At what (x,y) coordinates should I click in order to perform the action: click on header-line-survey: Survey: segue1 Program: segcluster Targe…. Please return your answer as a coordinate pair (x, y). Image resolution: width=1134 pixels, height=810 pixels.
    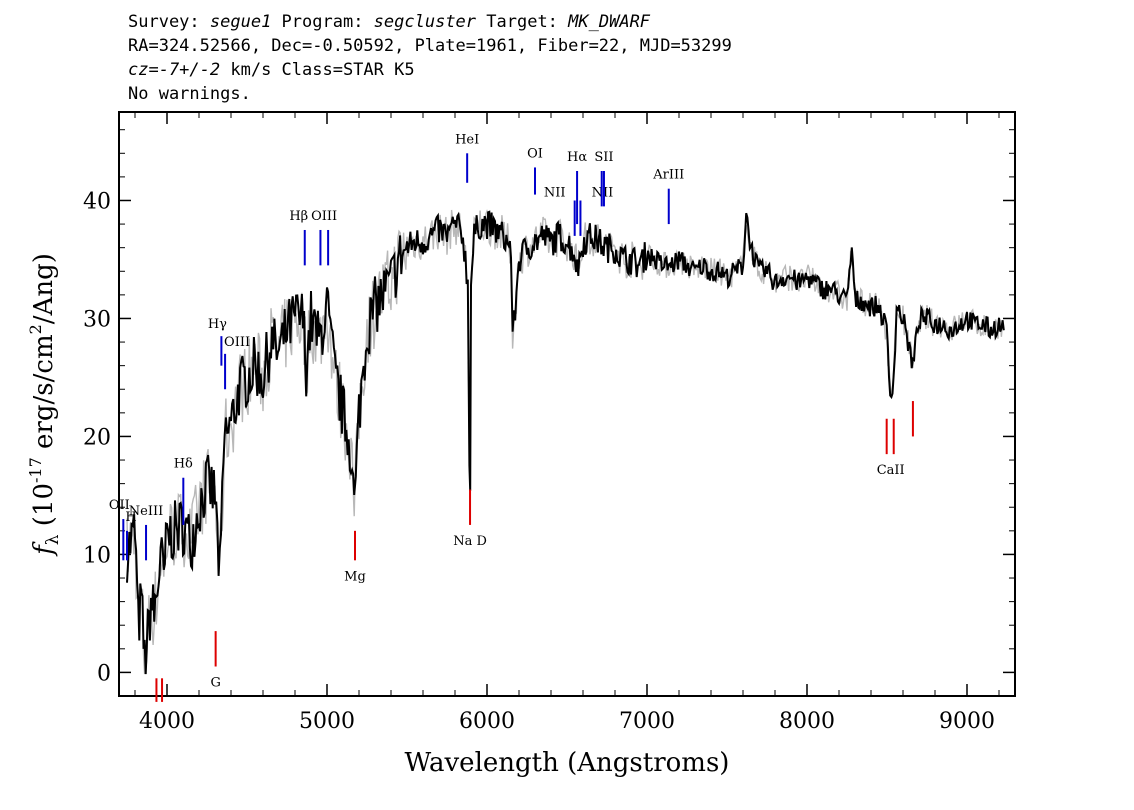
    Looking at the image, I should click on (389, 22).